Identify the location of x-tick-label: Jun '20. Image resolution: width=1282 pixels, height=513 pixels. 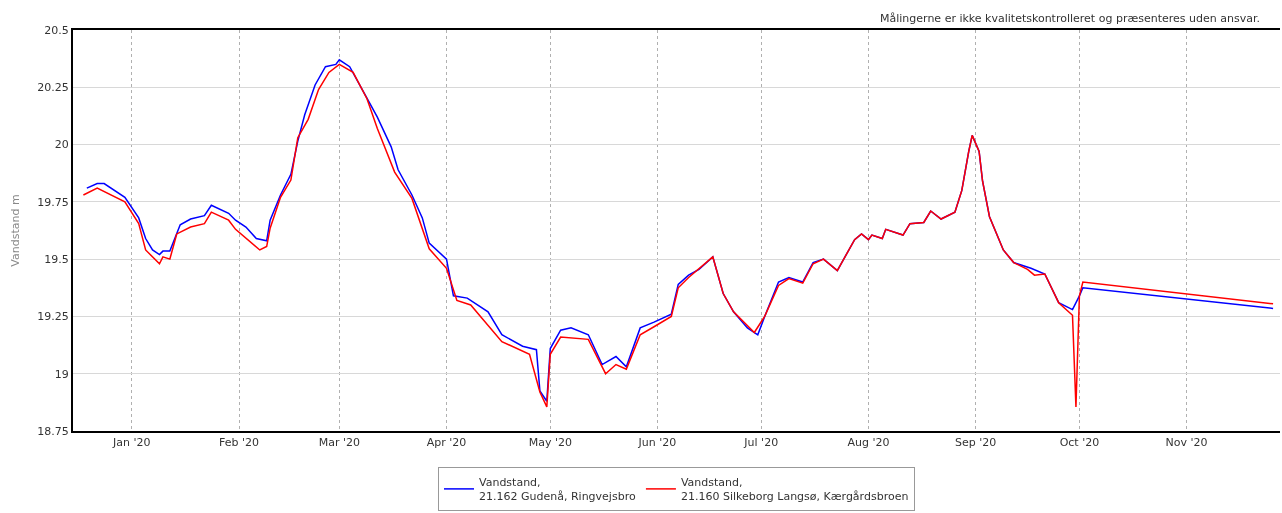
(657, 443).